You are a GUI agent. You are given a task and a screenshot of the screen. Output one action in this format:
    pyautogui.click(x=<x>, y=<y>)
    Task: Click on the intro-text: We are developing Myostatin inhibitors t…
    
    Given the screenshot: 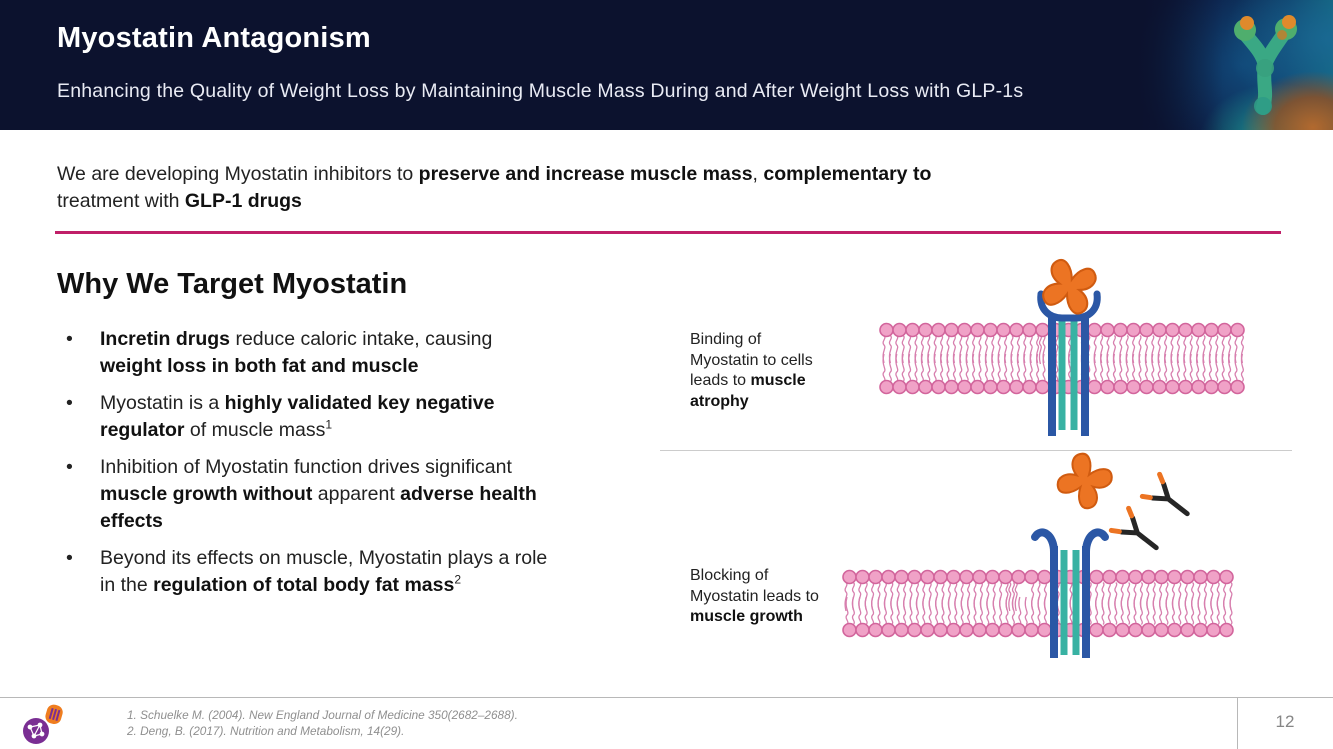 What is the action you would take?
    pyautogui.click(x=494, y=187)
    